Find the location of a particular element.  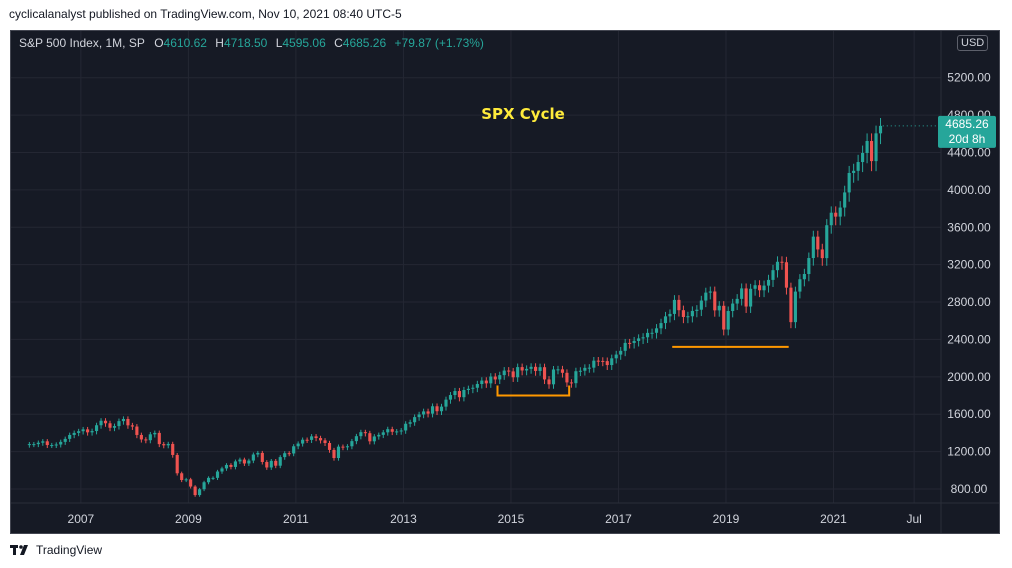

tradingview-logo: TradingView is located at coordinates (56, 550).